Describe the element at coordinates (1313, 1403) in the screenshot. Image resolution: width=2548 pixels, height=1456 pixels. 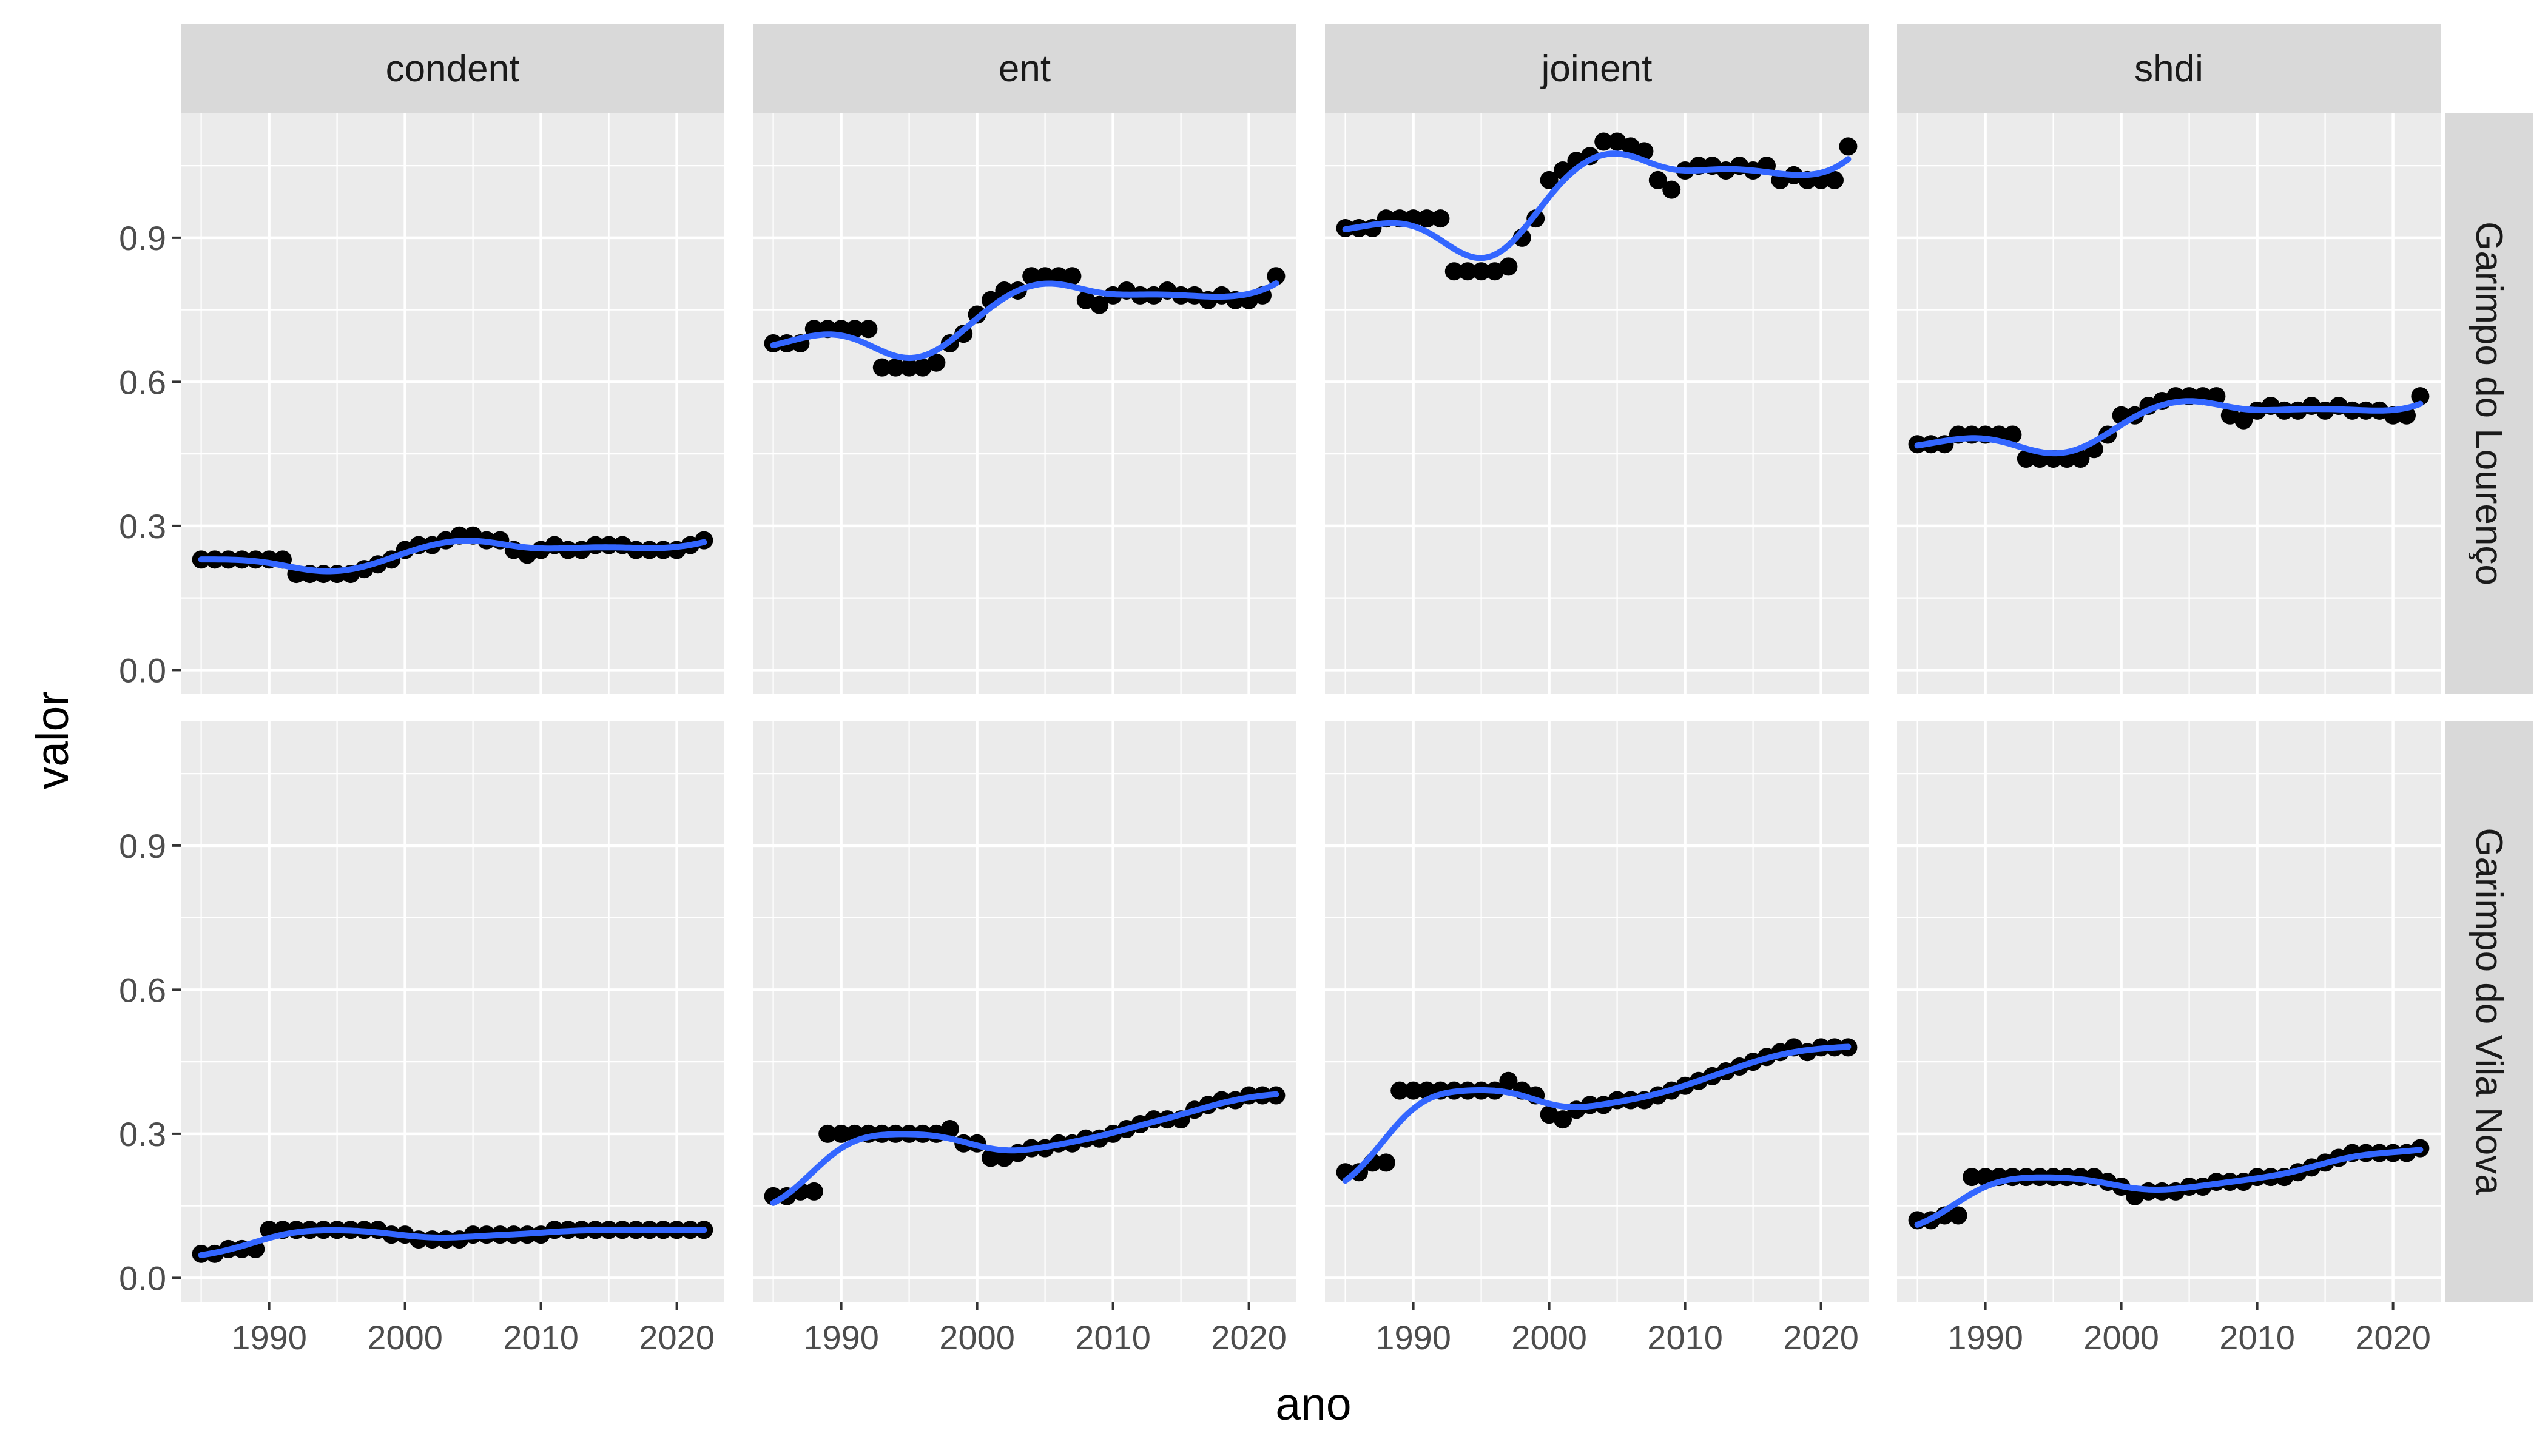
I see `x-axis-title: ano` at that location.